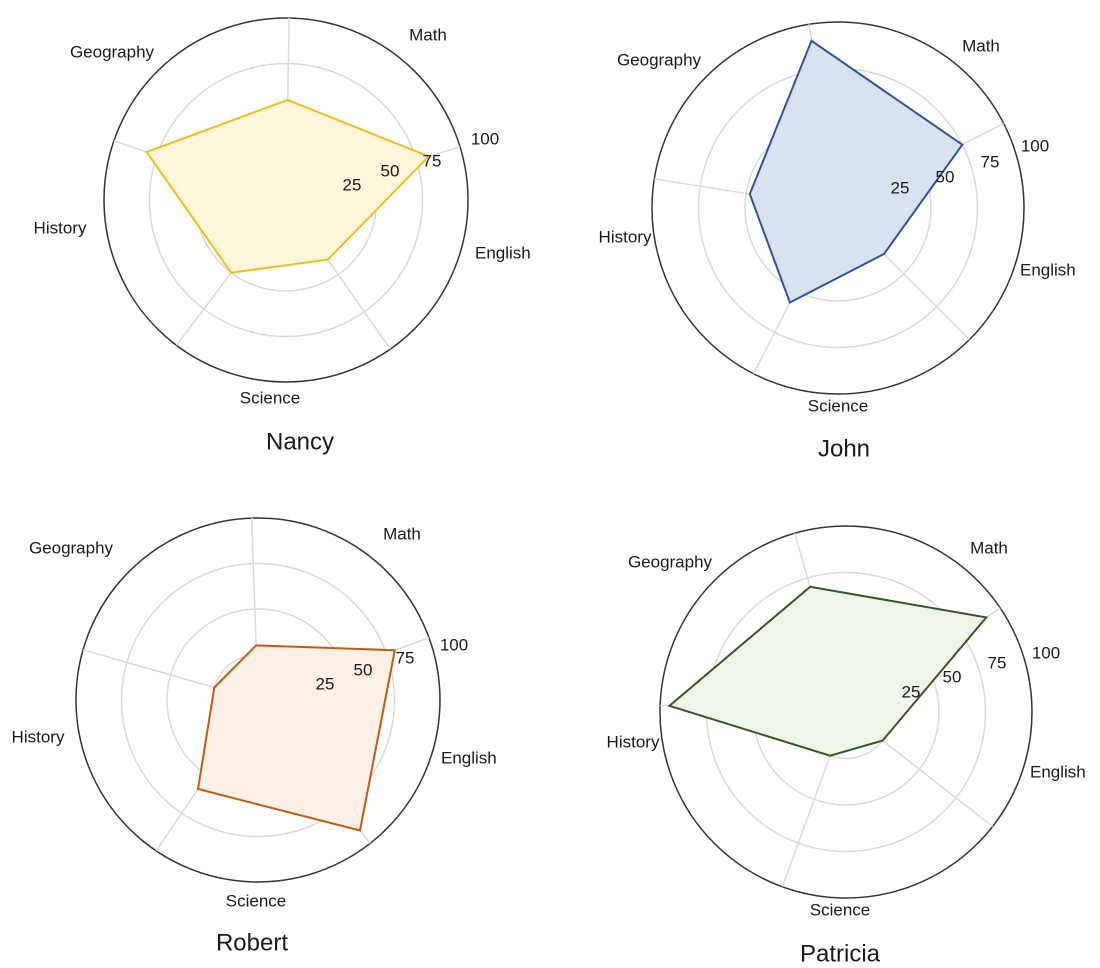 This screenshot has width=1100, height=968. Describe the element at coordinates (402, 533) in the screenshot. I see `robert-category-label-math: Math` at that location.